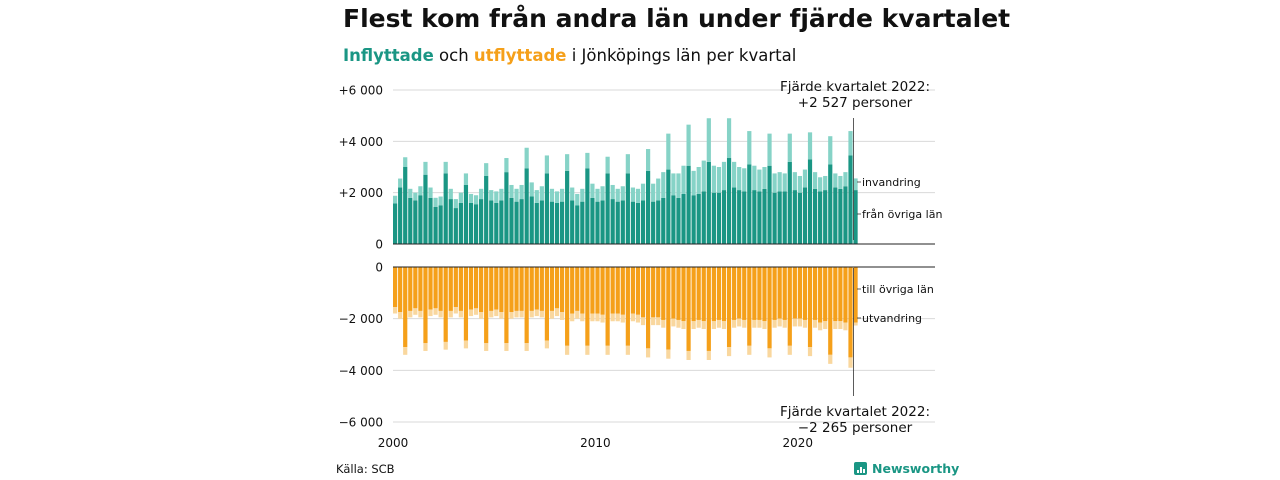 The height and width of the screenshot is (480, 1280). What do you see at coordinates (361, 193) in the screenshot?
I see `y-tick-label-top: +2 000` at bounding box center [361, 193].